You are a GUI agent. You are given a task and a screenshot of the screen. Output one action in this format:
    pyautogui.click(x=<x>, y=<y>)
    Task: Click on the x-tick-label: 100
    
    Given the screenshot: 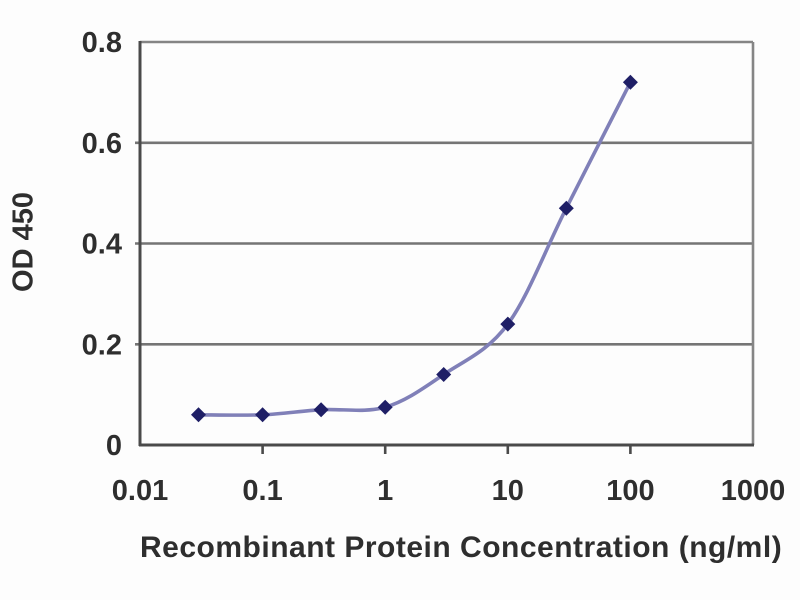 What is the action you would take?
    pyautogui.click(x=630, y=491)
    